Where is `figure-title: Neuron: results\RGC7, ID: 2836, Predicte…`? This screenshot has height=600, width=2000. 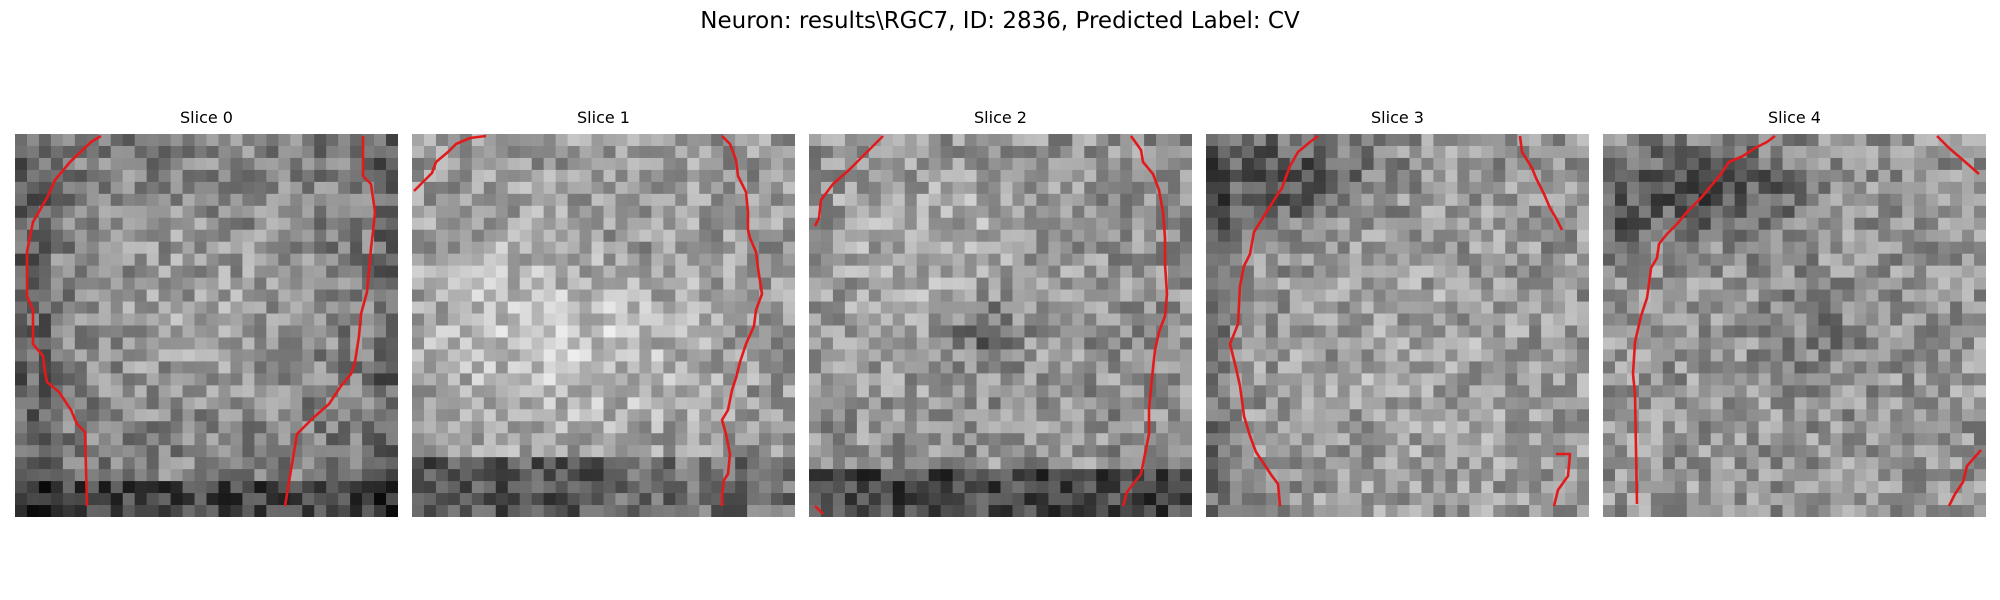
figure-title: Neuron: results\RGC7, ID: 2836, Predicte… is located at coordinates (1000, 21).